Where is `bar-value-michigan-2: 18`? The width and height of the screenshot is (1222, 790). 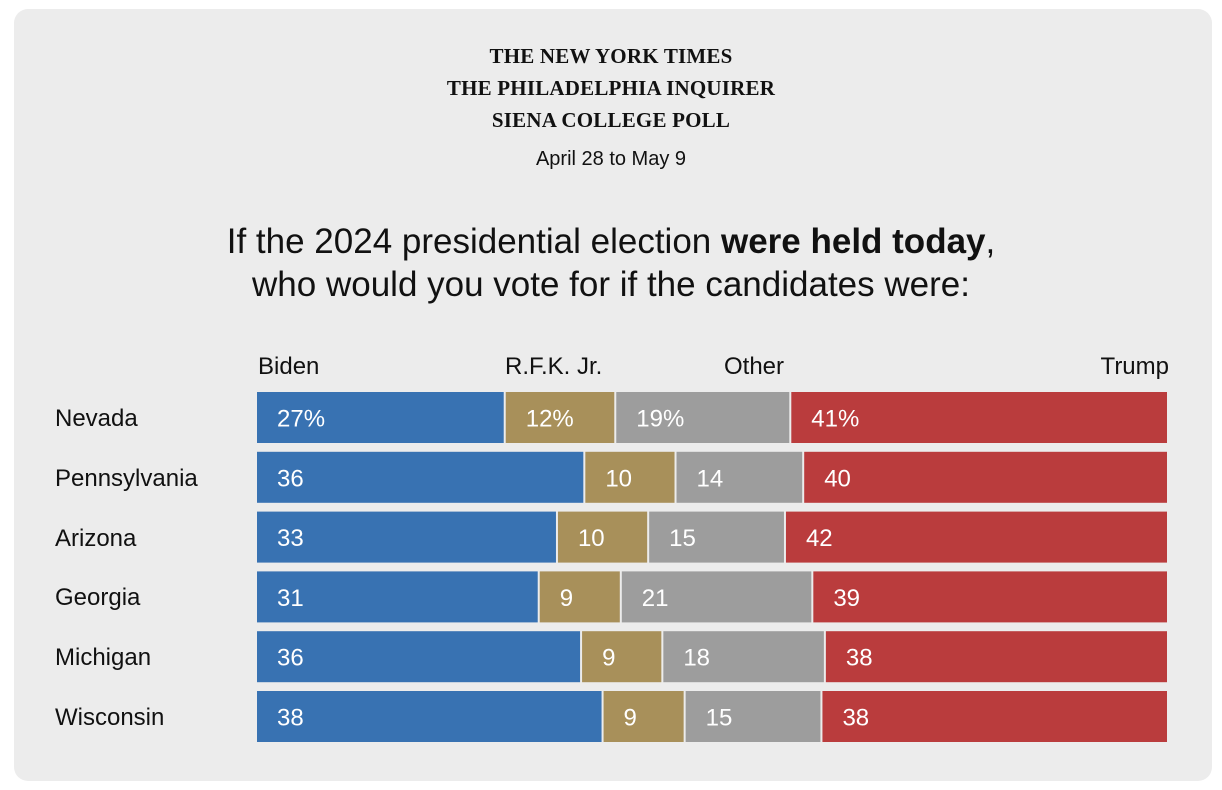
bar-value-michigan-2: 18 is located at coordinates (696, 658).